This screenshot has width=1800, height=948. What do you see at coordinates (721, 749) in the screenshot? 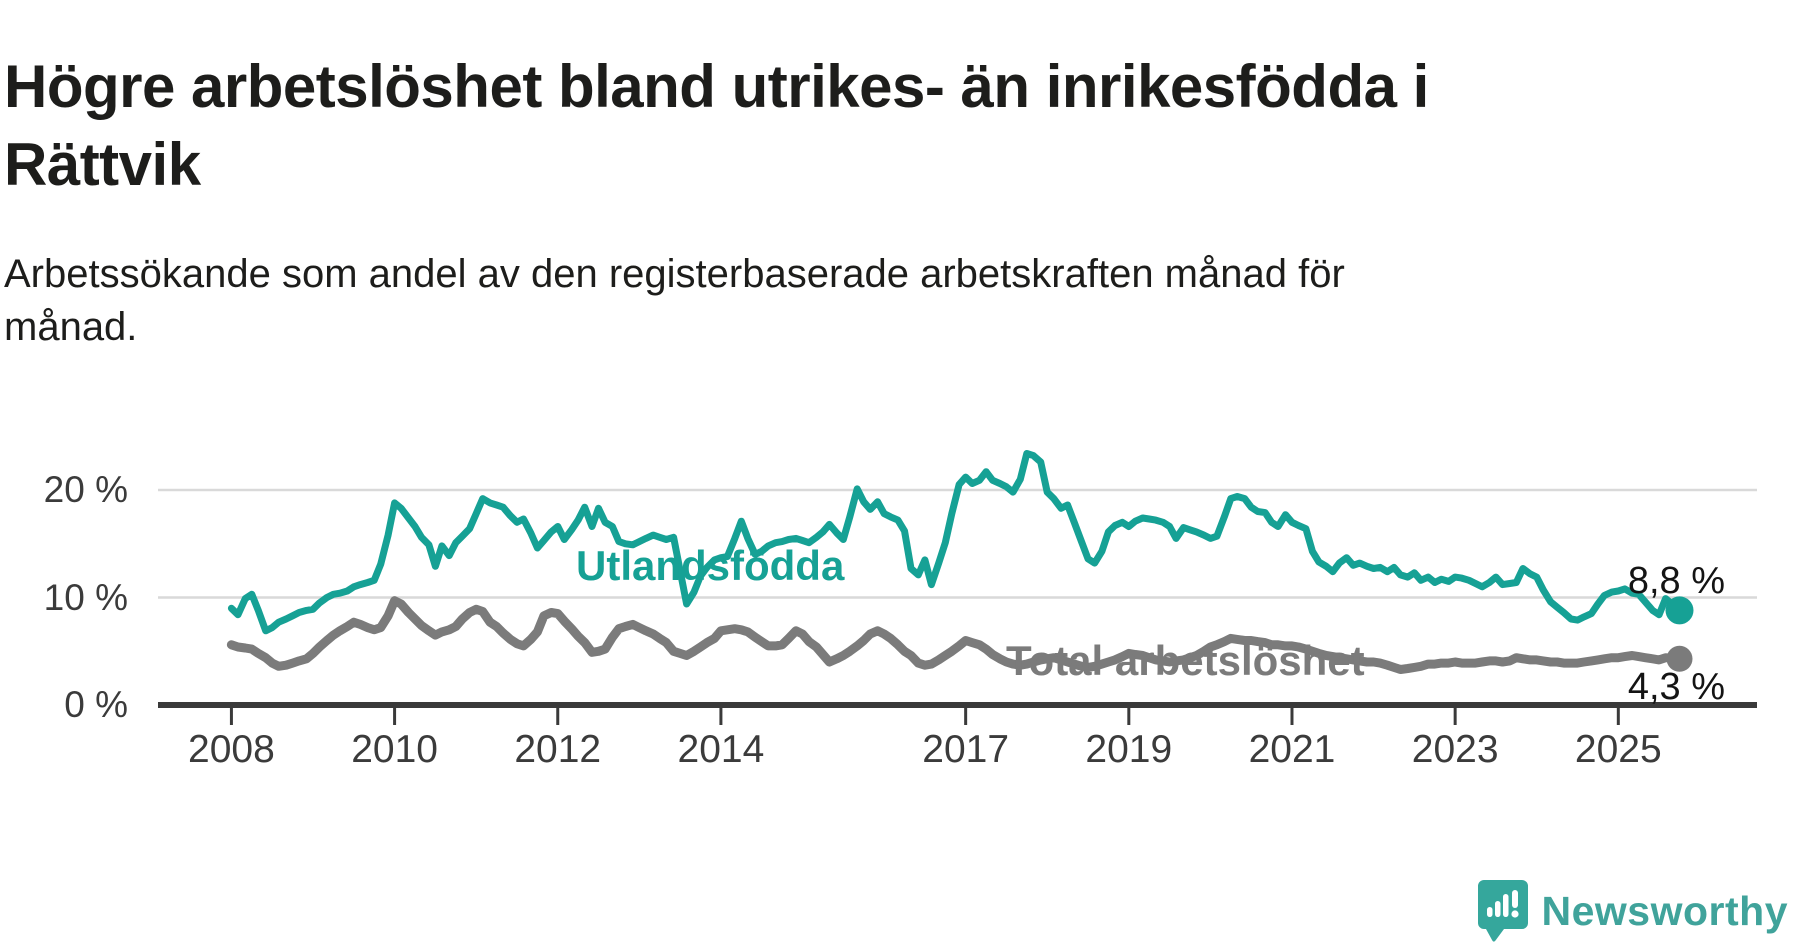
I see `x-axis-label-2014: 2014` at bounding box center [721, 749].